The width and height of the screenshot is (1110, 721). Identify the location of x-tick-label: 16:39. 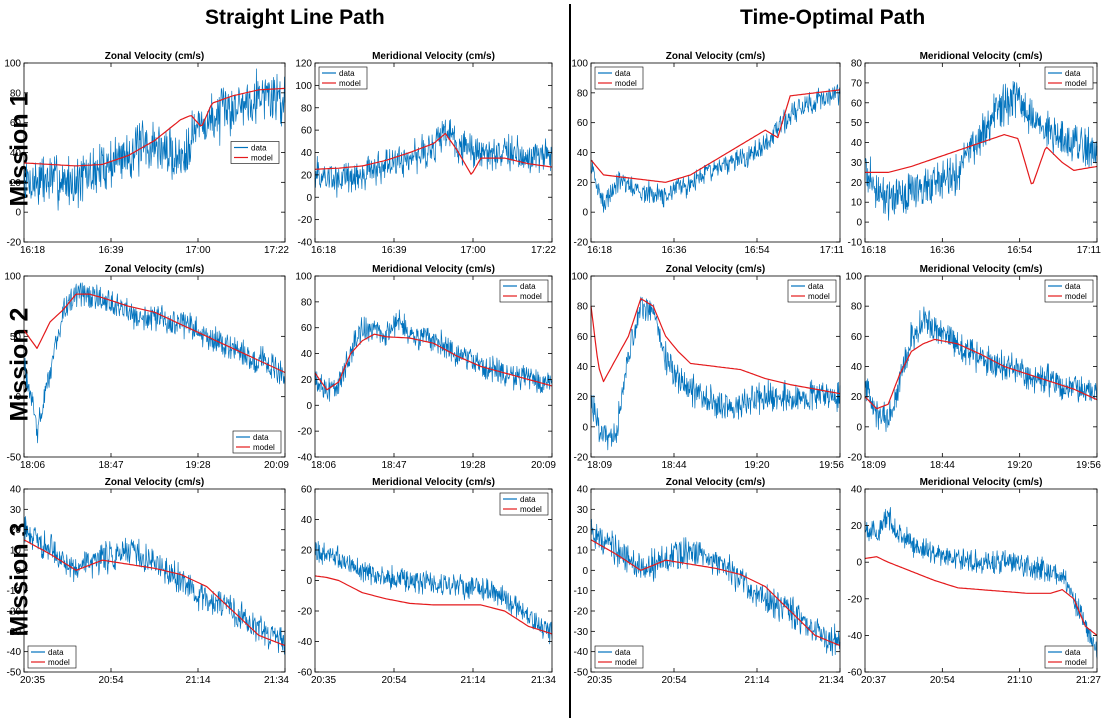
(393, 250).